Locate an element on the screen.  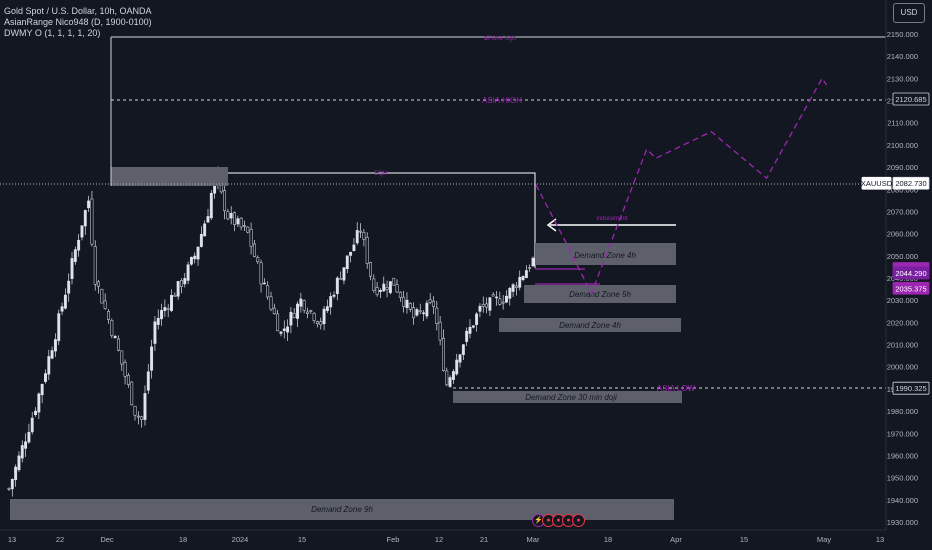
price-label: 2082.730 is located at coordinates (910, 183).